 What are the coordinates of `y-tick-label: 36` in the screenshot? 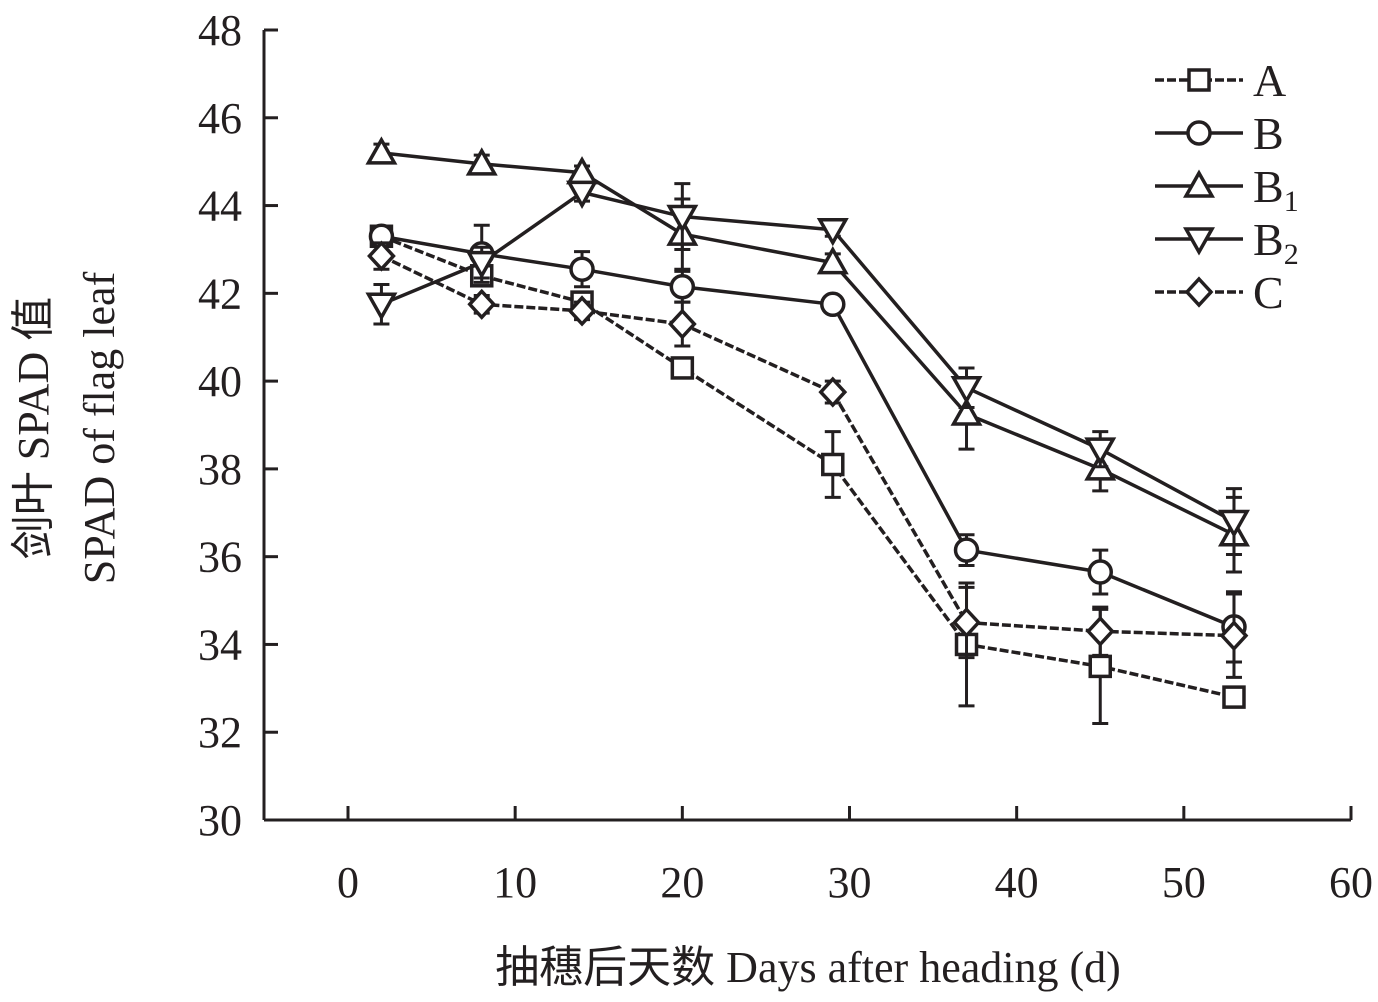 It's located at (220, 557).